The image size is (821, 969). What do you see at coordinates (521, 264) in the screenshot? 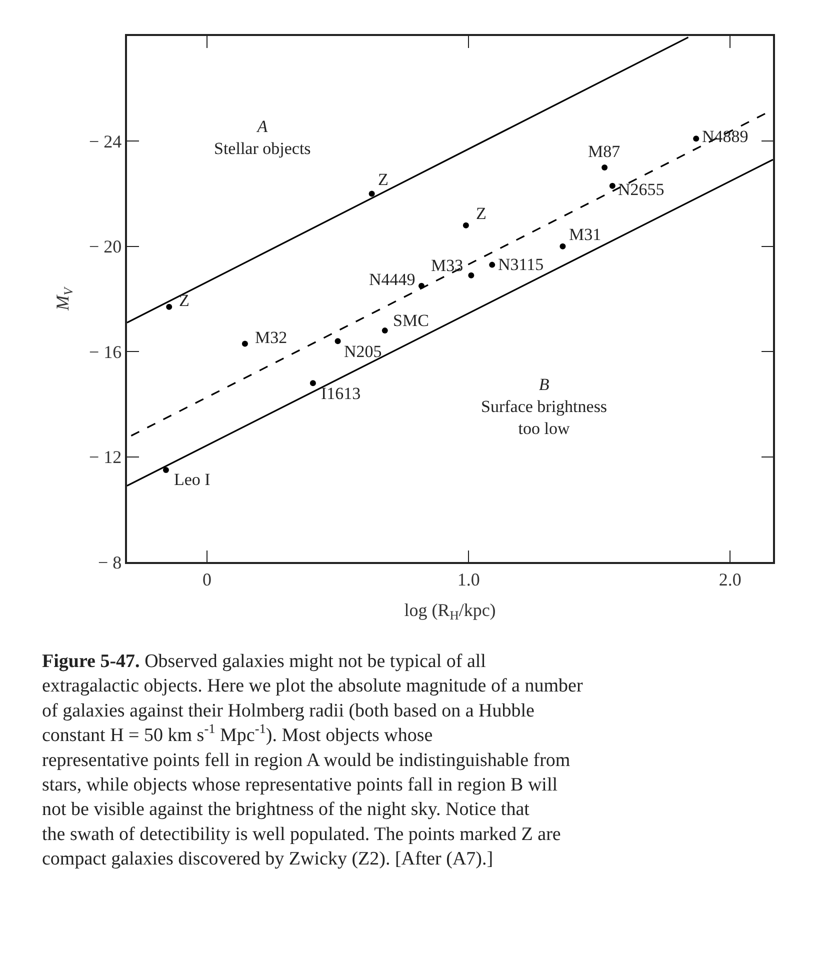
I see `annotation: N3115` at bounding box center [521, 264].